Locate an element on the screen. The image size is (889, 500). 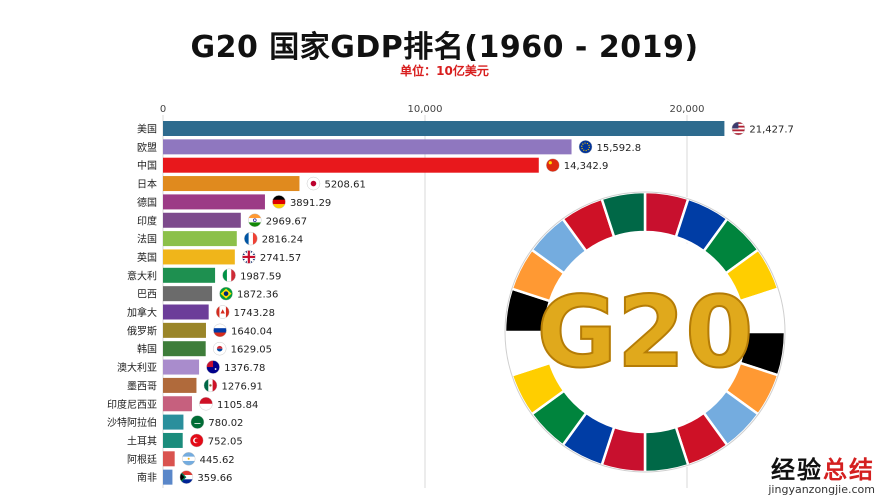
us-flag-icon is located at coordinates (738, 128).